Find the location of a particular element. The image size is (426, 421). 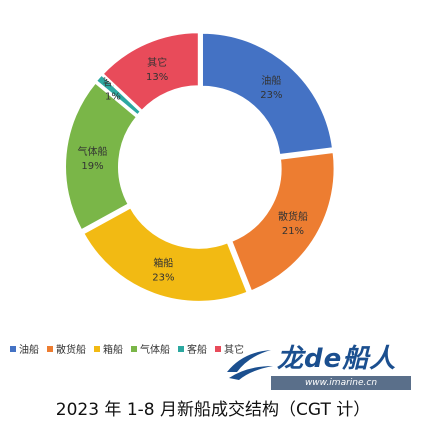

legend: 油船 散货船 箱船 气体船 客船 其它 is located at coordinates (127, 348).